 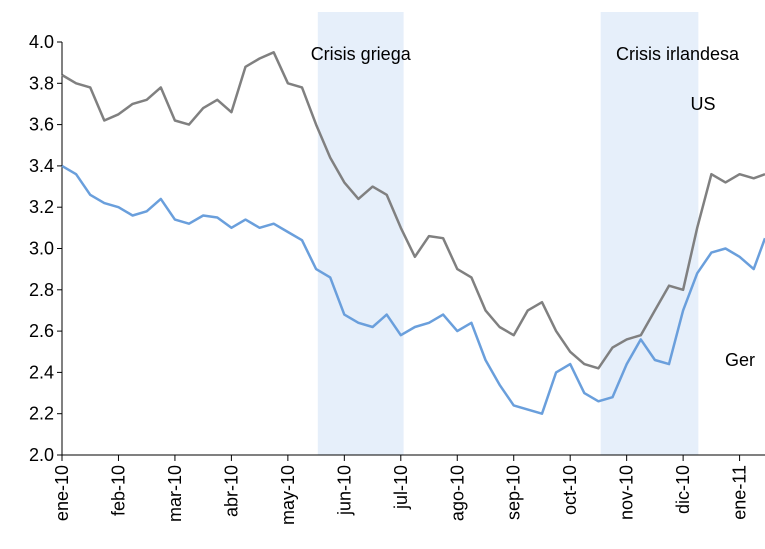 I want to click on x-tick-label: ene-10, so click(x=62, y=493).